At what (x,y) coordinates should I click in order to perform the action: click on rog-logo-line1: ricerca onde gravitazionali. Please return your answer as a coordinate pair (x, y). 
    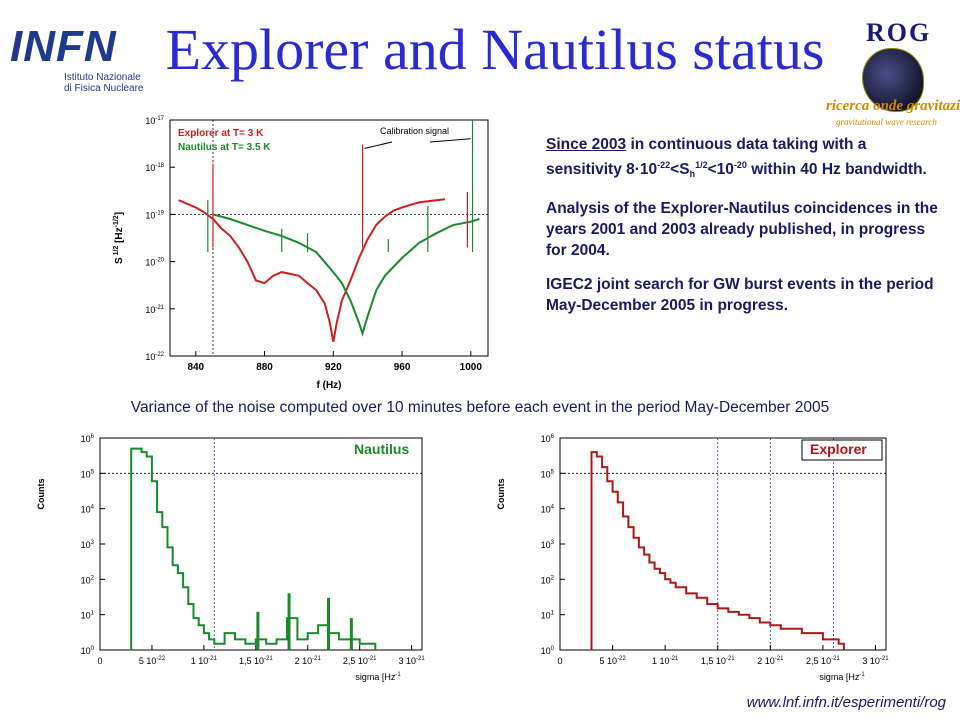
    Looking at the image, I should click on (893, 106).